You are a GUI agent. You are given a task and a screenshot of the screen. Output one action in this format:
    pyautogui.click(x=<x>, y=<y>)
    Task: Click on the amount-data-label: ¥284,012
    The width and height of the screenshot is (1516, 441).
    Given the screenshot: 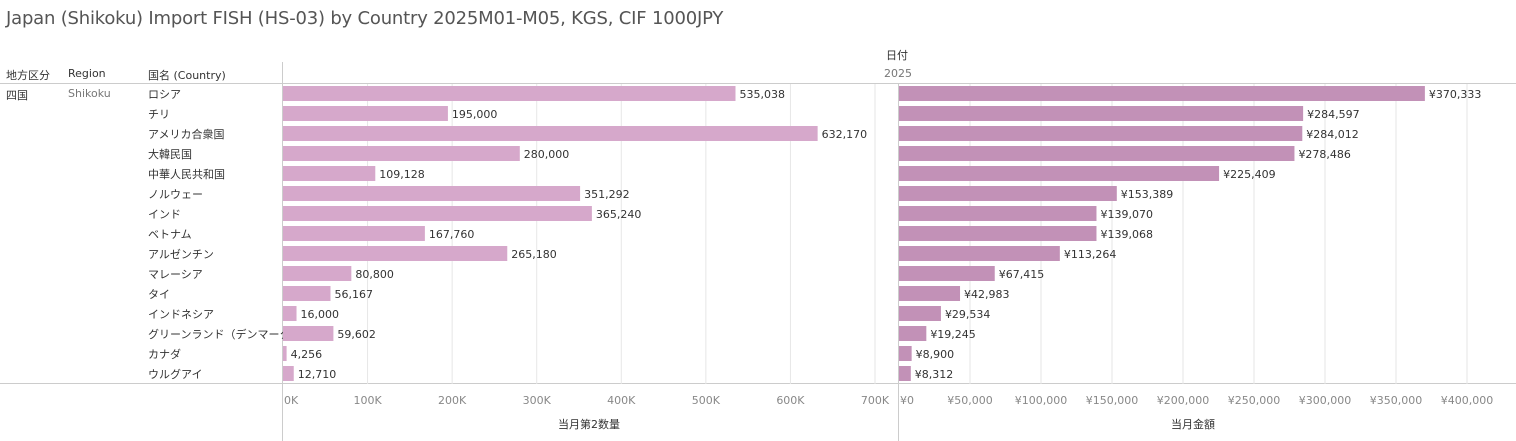 What is the action you would take?
    pyautogui.click(x=1332, y=134)
    